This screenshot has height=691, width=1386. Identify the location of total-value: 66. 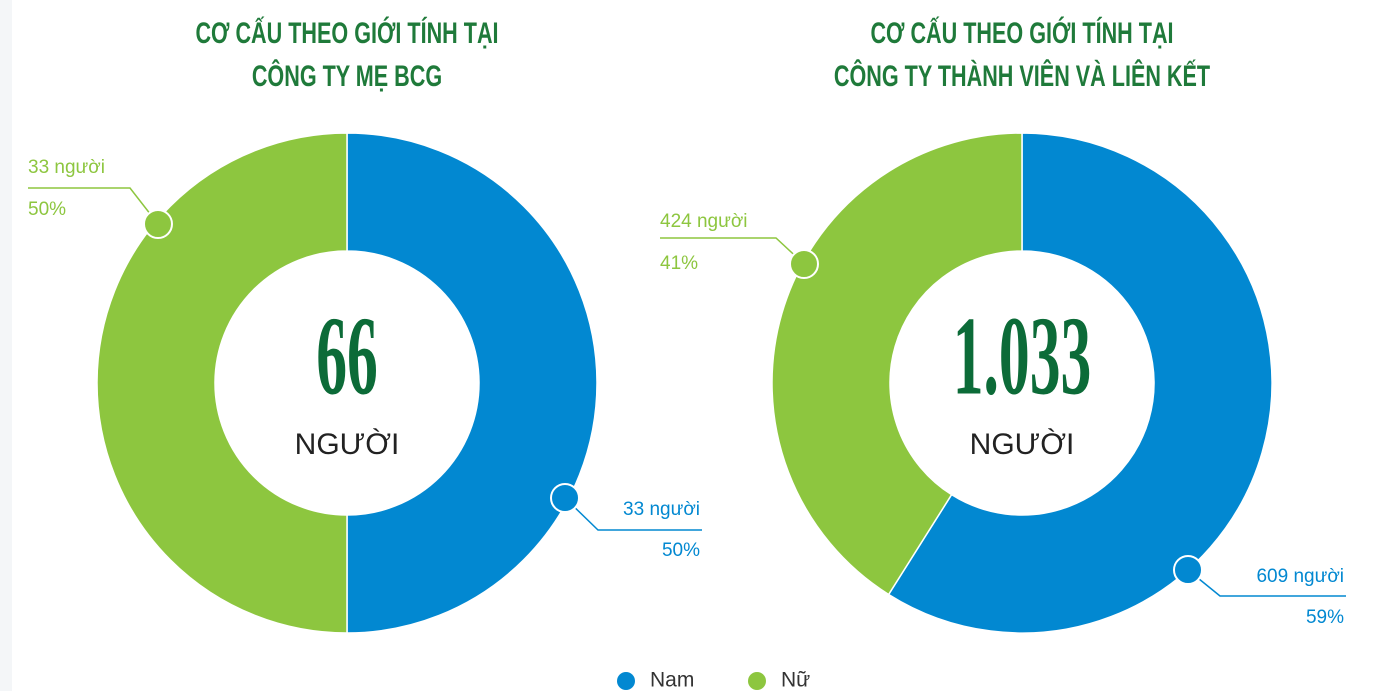
(347, 355).